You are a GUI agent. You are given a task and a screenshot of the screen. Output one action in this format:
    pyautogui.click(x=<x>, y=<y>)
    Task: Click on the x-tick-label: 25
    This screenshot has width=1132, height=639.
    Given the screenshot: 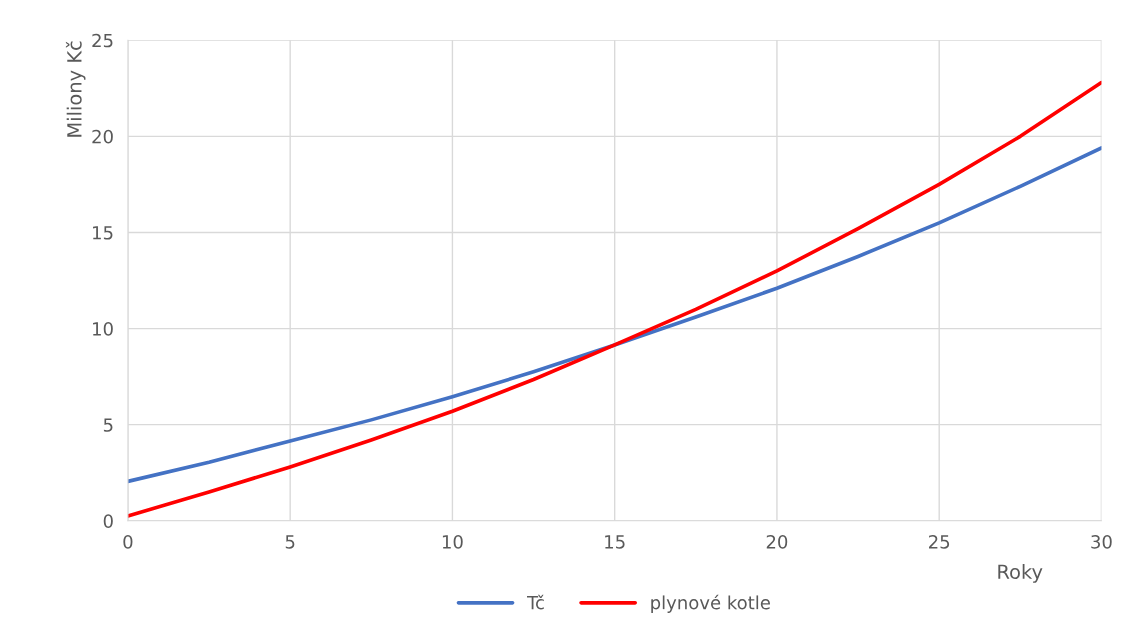 What is the action you would take?
    pyautogui.click(x=939, y=541)
    